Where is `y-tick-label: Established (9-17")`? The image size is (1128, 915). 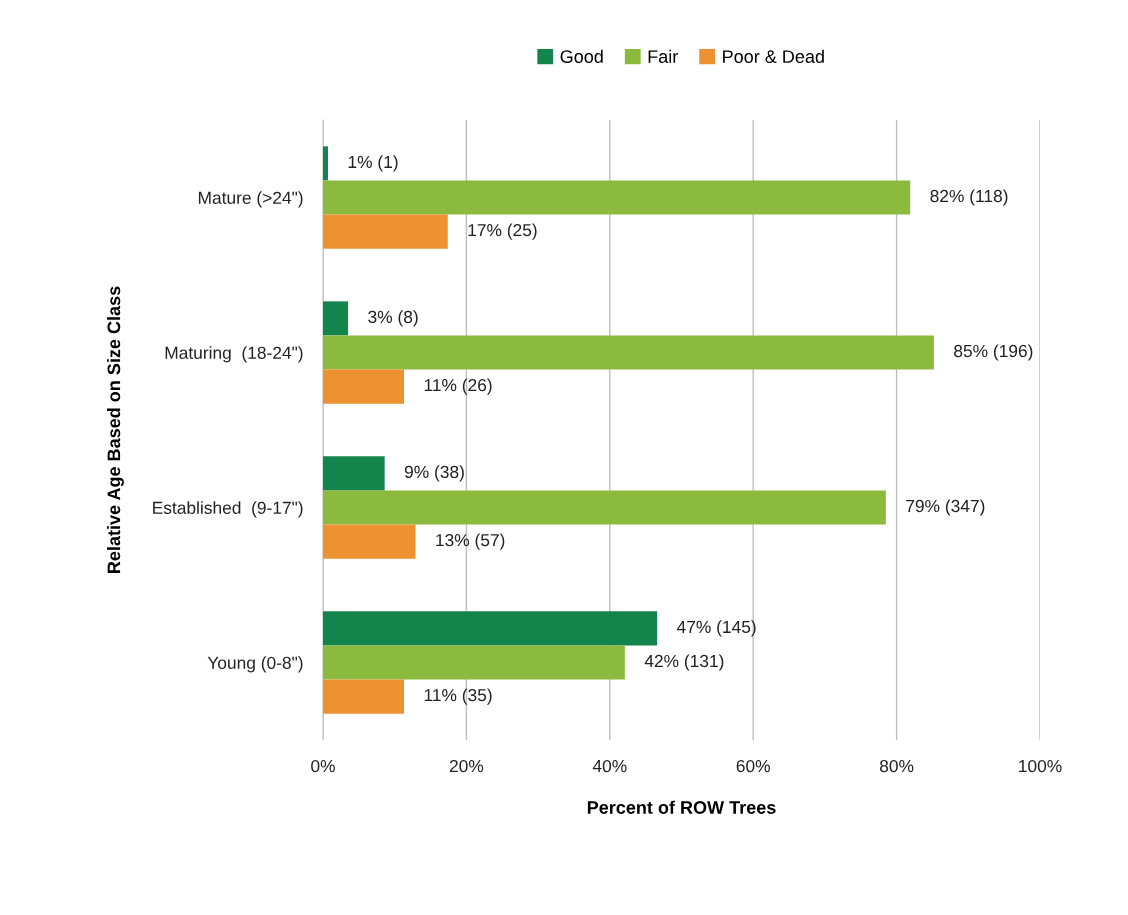
y-tick-label: Established (9-17") is located at coordinates (228, 509).